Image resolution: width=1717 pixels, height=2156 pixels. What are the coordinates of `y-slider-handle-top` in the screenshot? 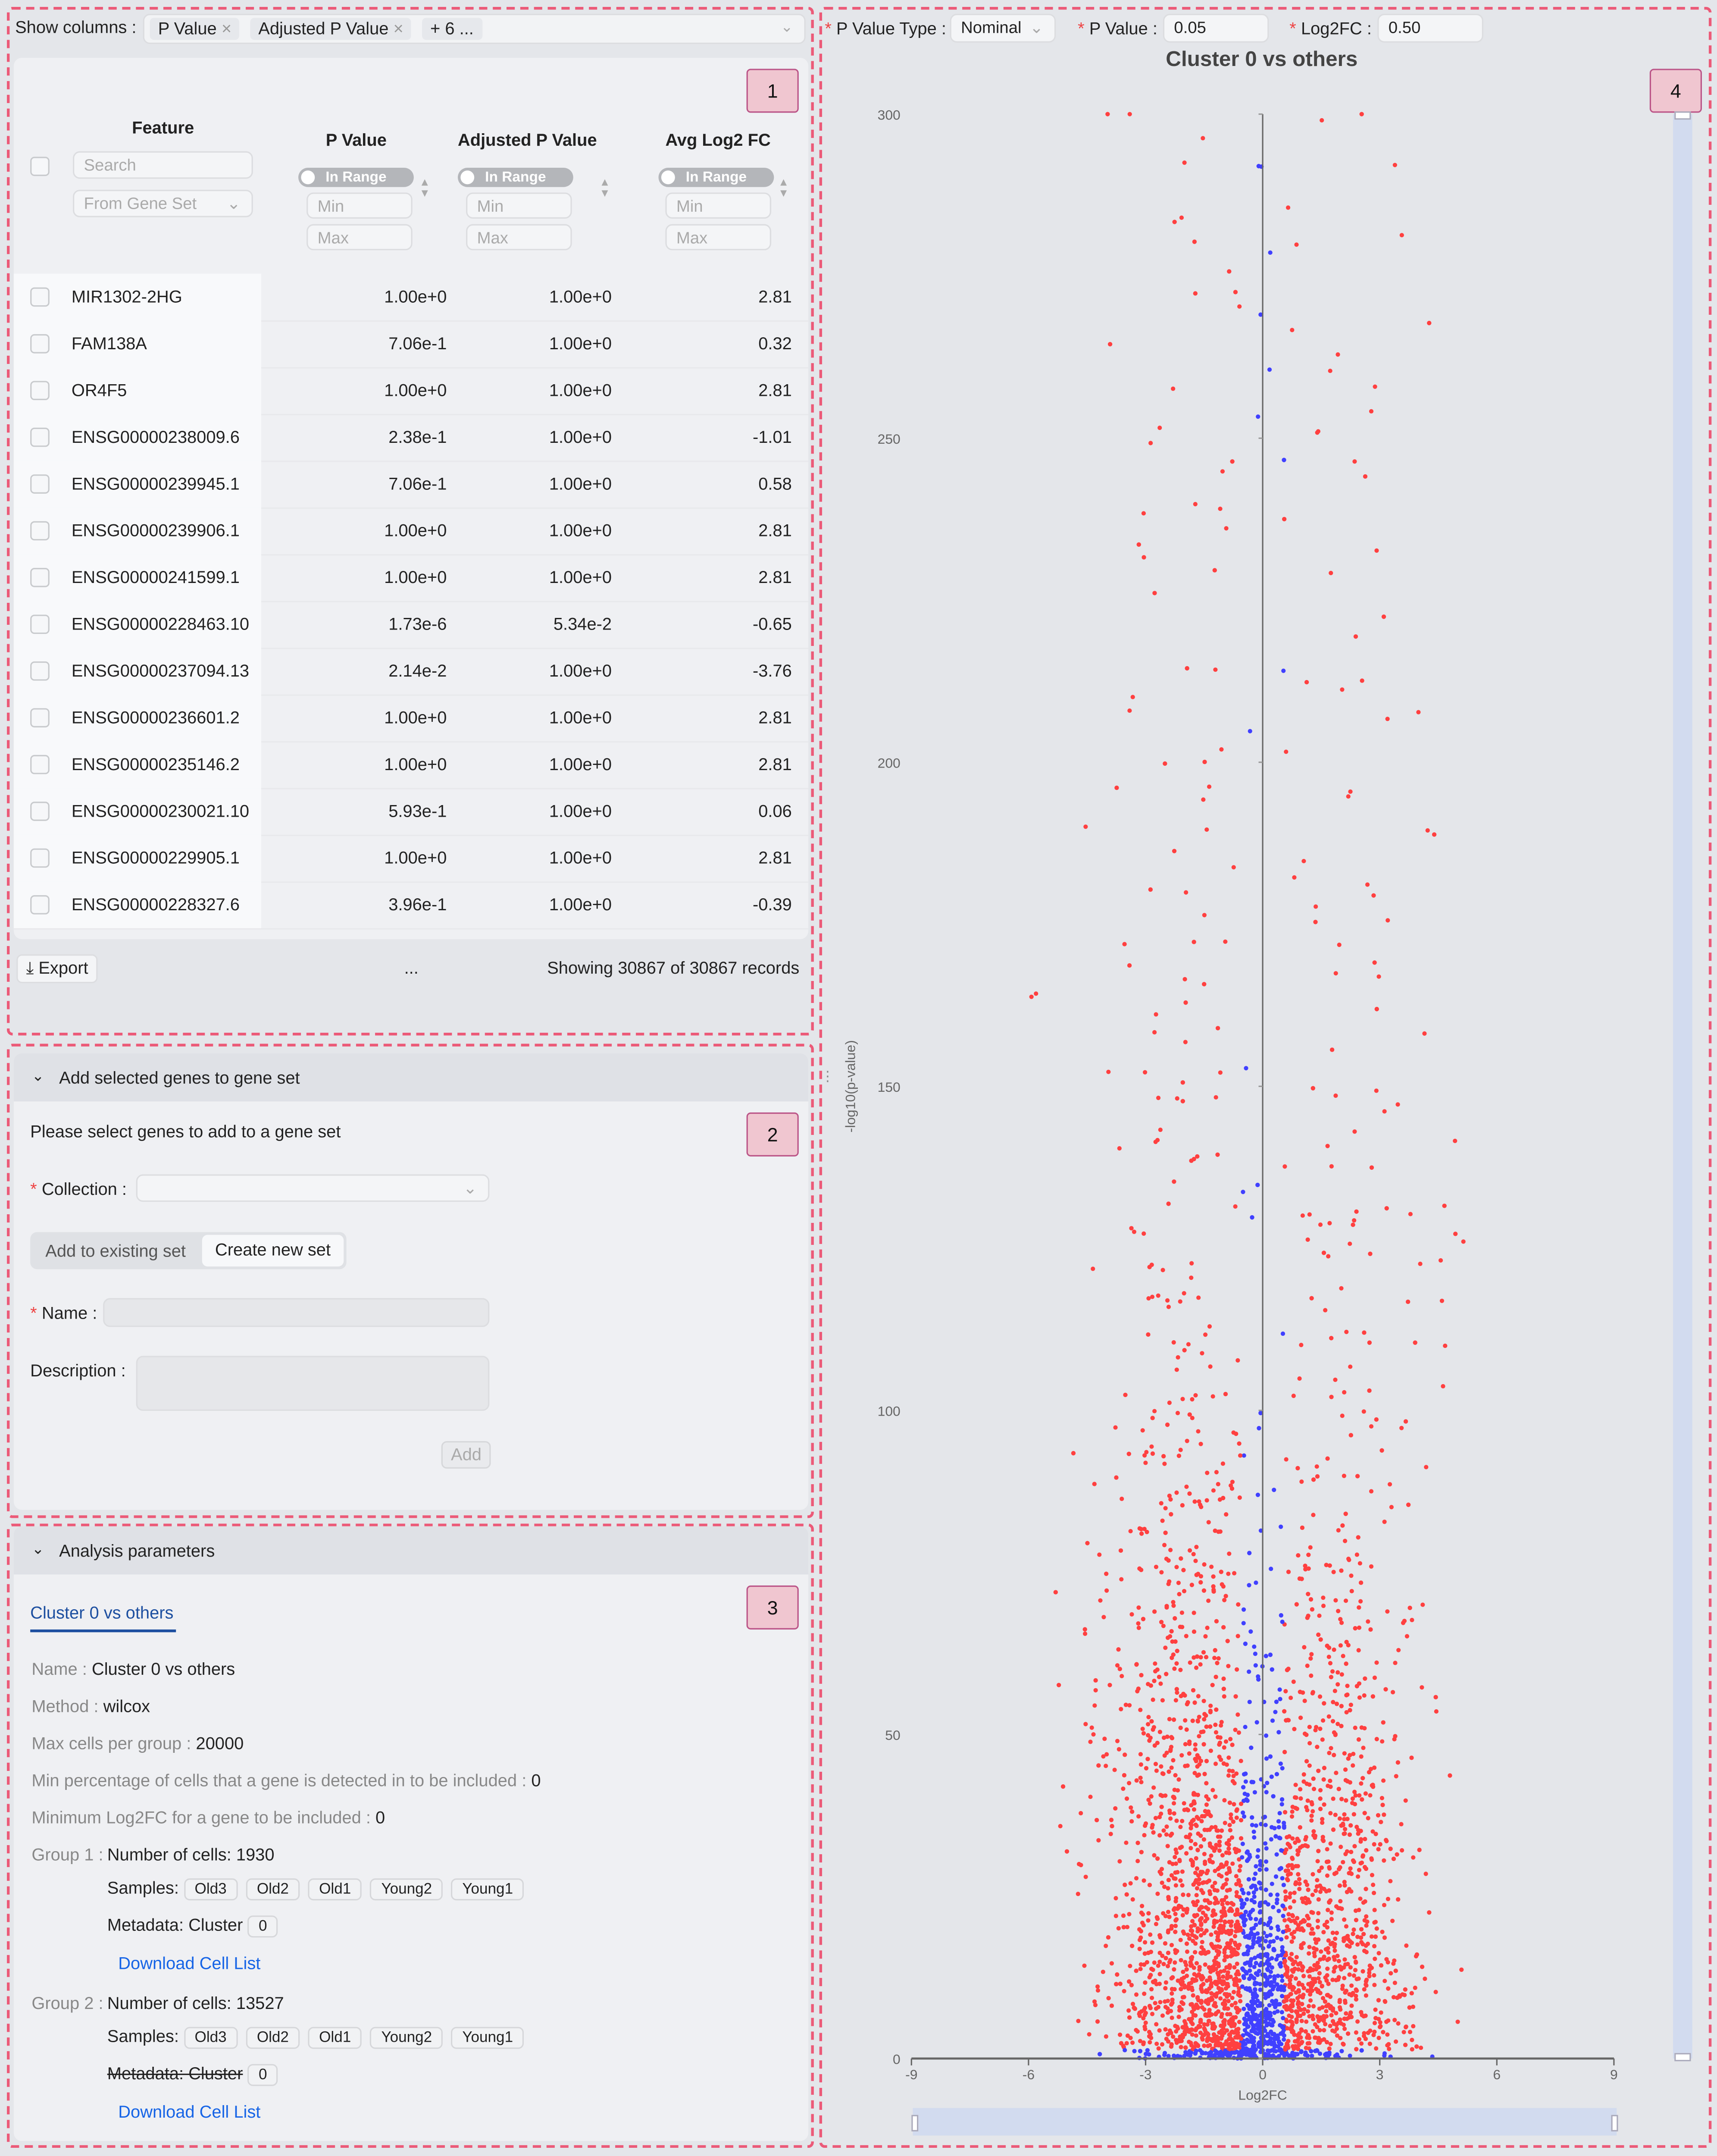 It's located at (1682, 115).